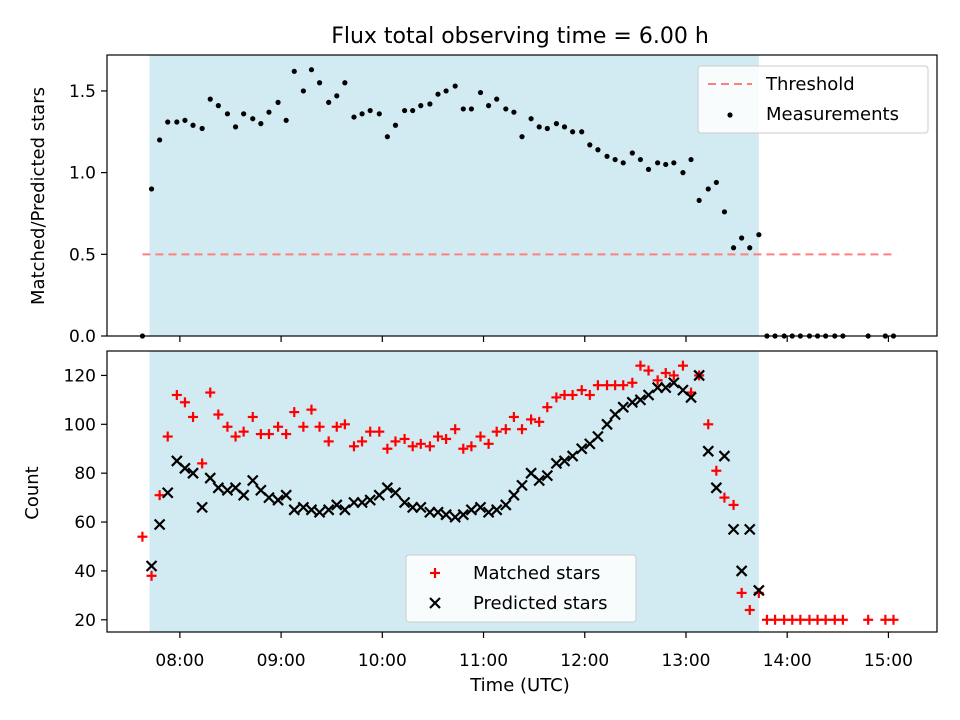 The height and width of the screenshot is (720, 960). I want to click on ratio-y-tick-label: 0.5, so click(82, 255).